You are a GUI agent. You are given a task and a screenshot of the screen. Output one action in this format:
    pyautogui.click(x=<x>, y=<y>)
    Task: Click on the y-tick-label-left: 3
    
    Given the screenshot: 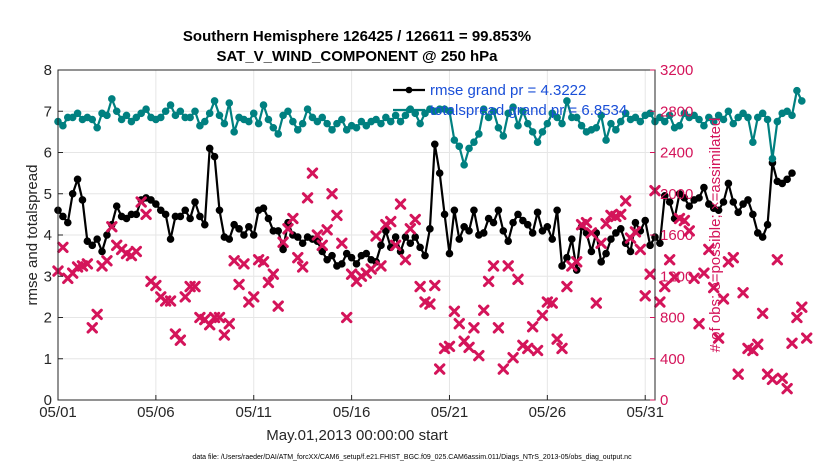 What is the action you would take?
    pyautogui.click(x=48, y=276)
    